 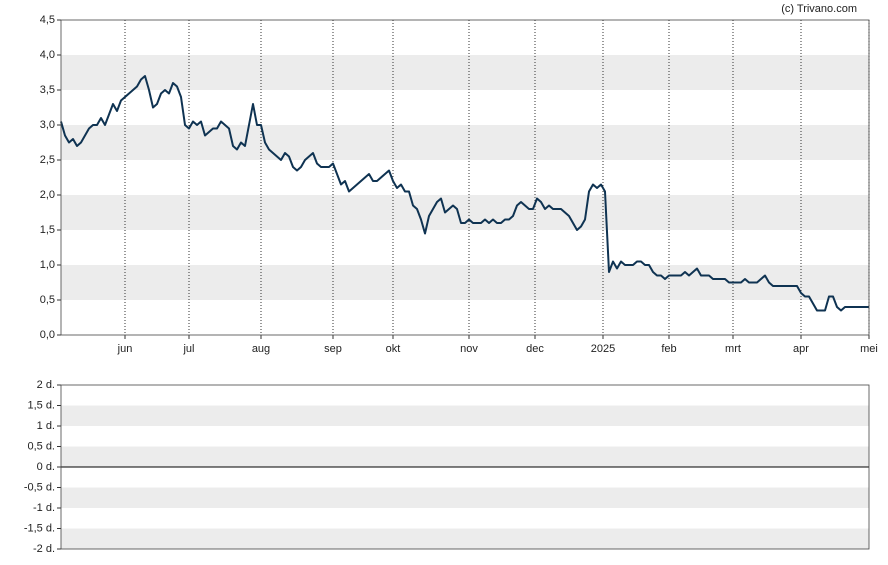 I want to click on y-tick-label: 1,5, so click(x=47, y=230).